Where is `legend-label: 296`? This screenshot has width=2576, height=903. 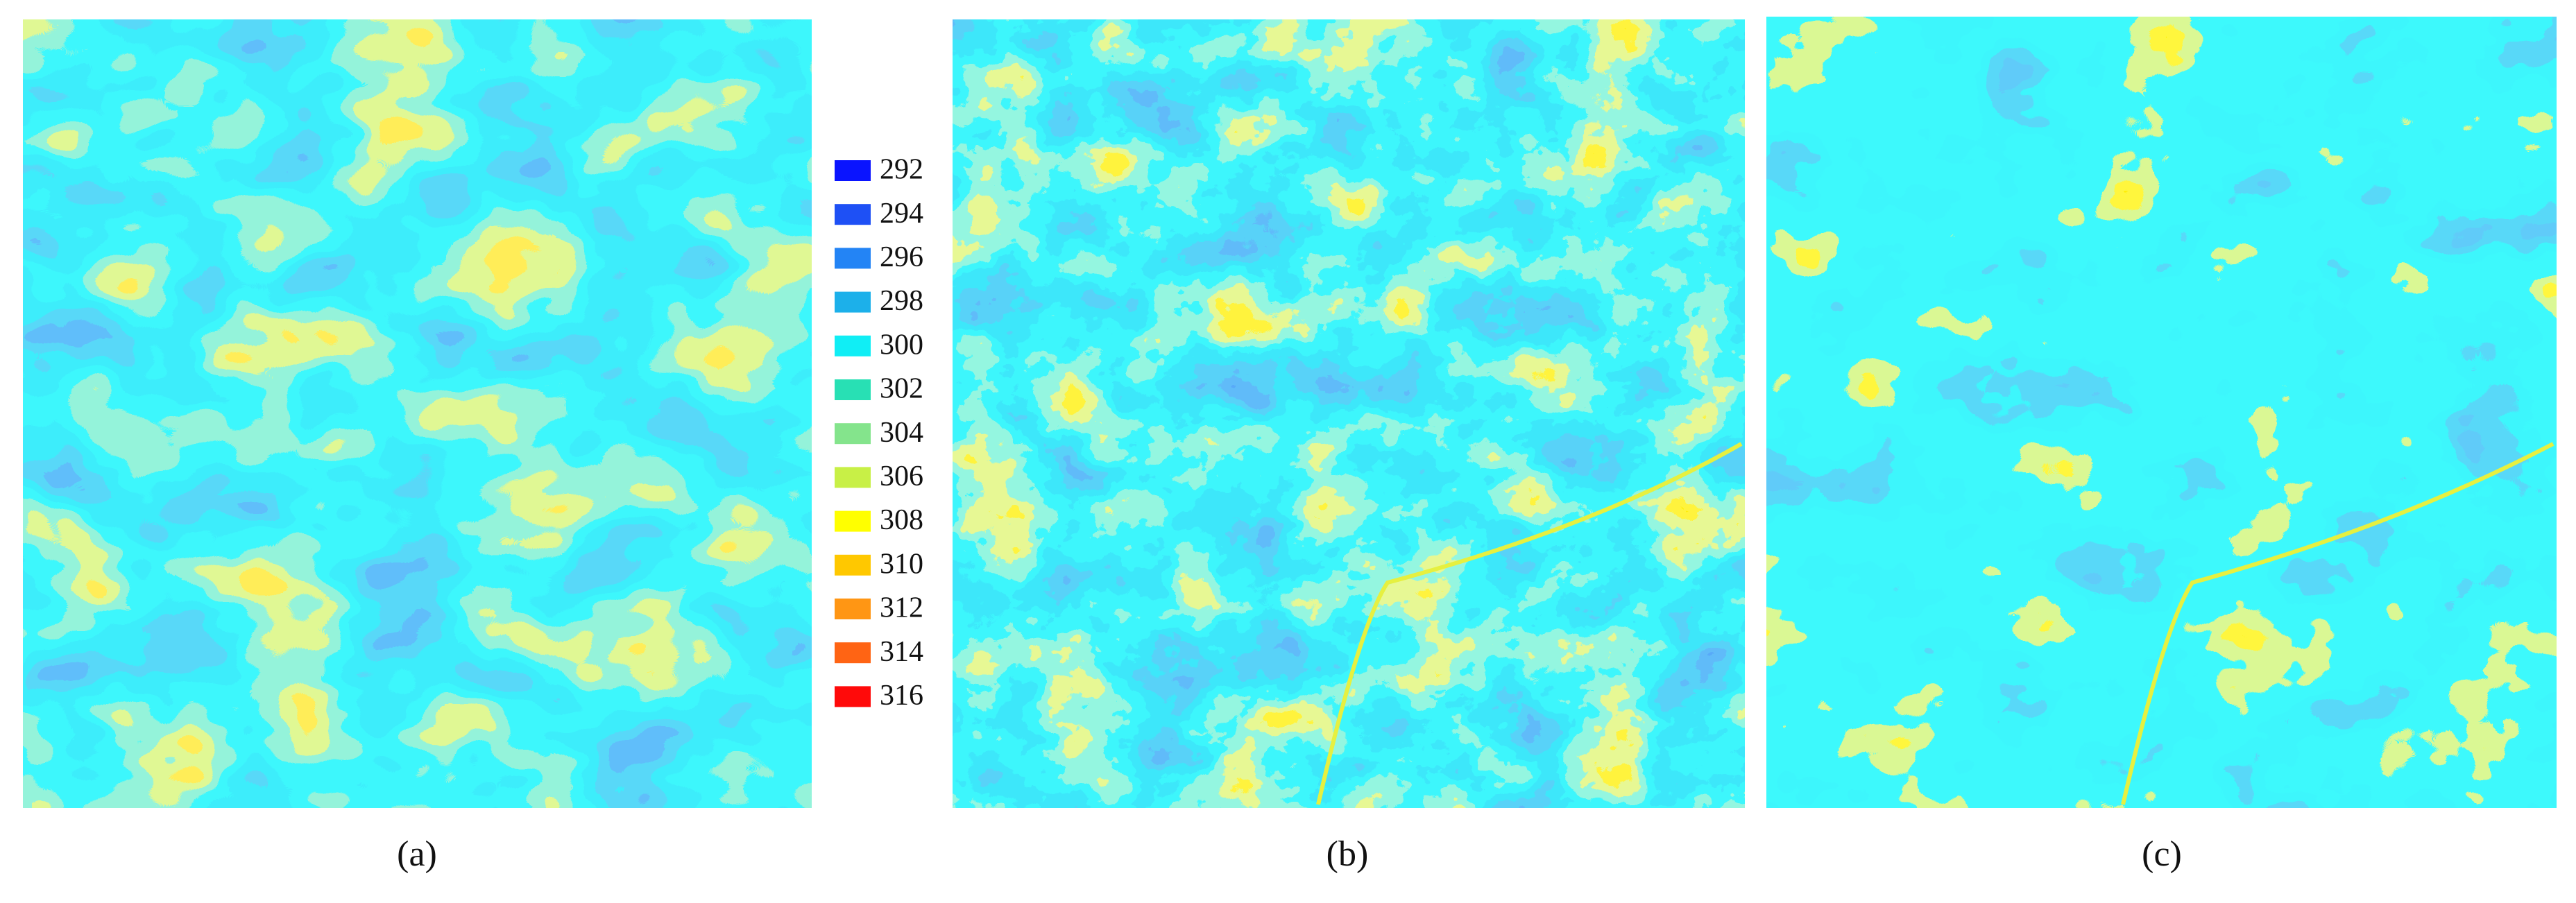
legend-label: 296 is located at coordinates (901, 257).